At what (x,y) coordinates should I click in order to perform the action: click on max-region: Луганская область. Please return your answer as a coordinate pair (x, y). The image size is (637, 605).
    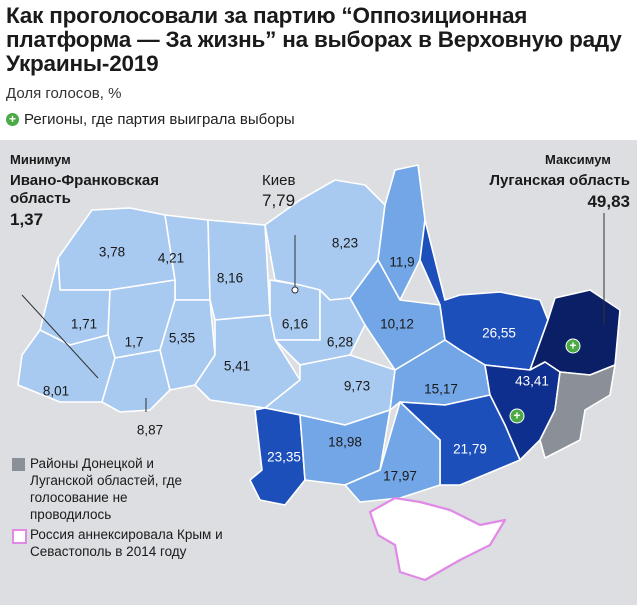
    Looking at the image, I should click on (559, 180).